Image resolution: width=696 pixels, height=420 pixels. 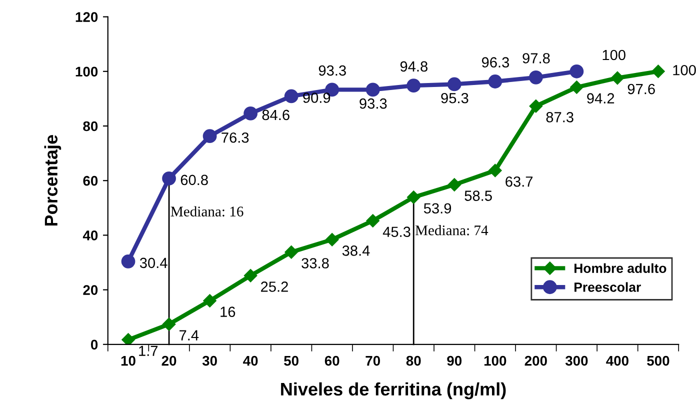 What do you see at coordinates (451, 230) in the screenshot?
I see `annotation: Mediana: 74` at bounding box center [451, 230].